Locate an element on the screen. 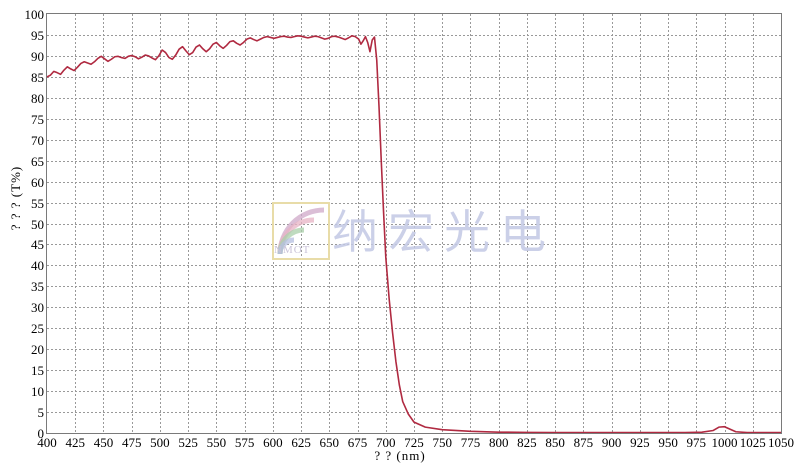 The width and height of the screenshot is (800, 464). x-tick-850: 850 is located at coordinates (555, 442).